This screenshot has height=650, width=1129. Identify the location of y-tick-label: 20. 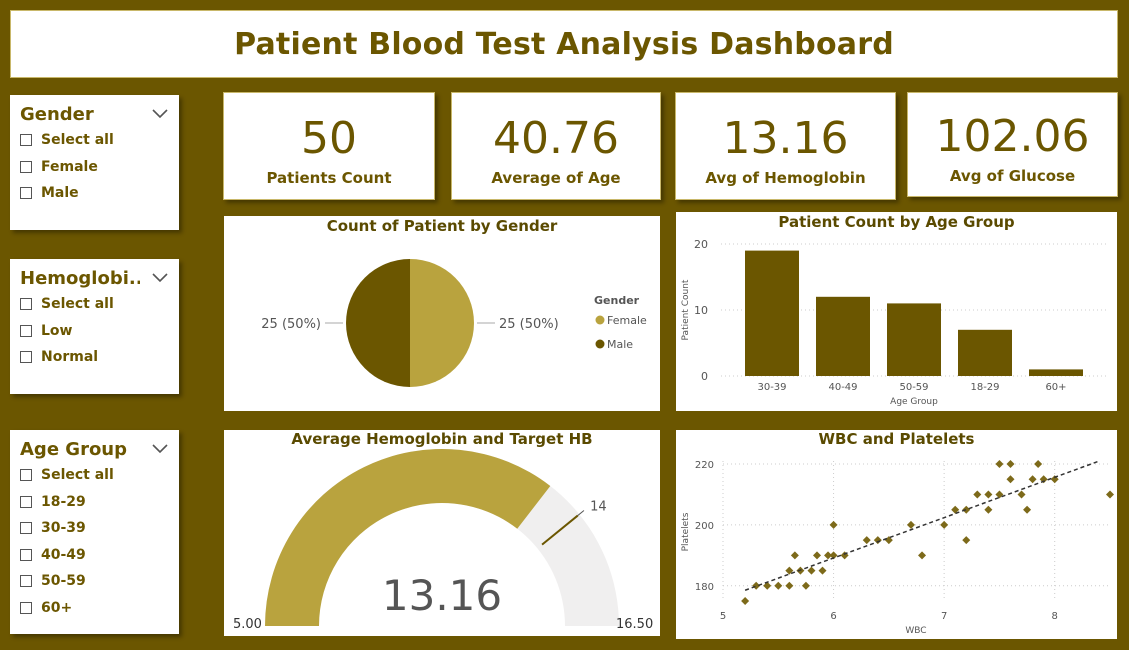
(701, 244).